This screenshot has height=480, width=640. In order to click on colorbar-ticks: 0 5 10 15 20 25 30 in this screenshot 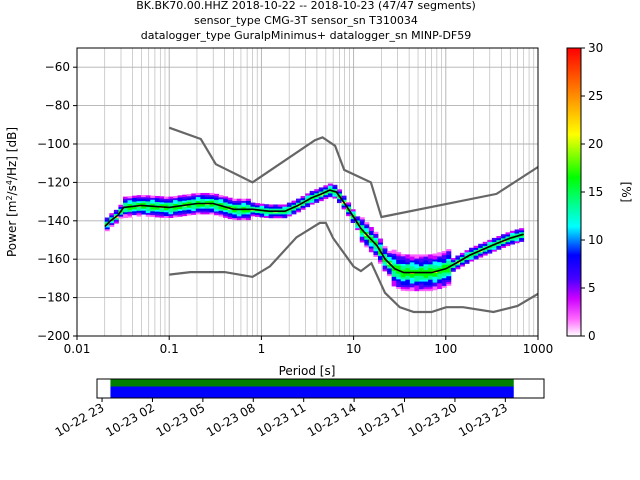, I will do `click(592, 192)`.